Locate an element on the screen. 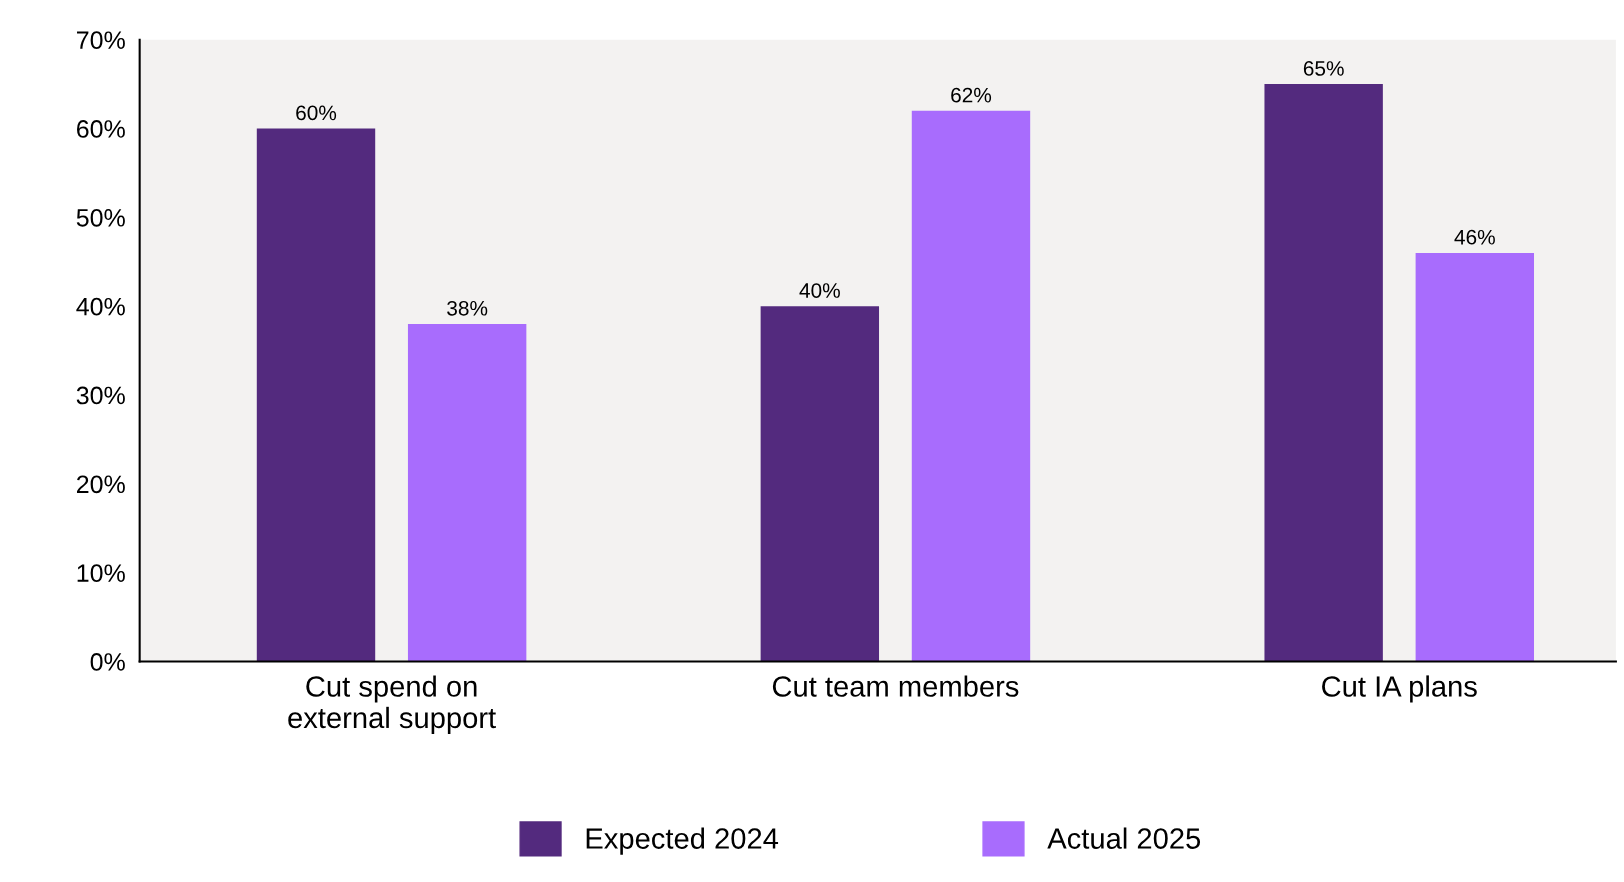  data-label: 65% is located at coordinates (1323, 68).